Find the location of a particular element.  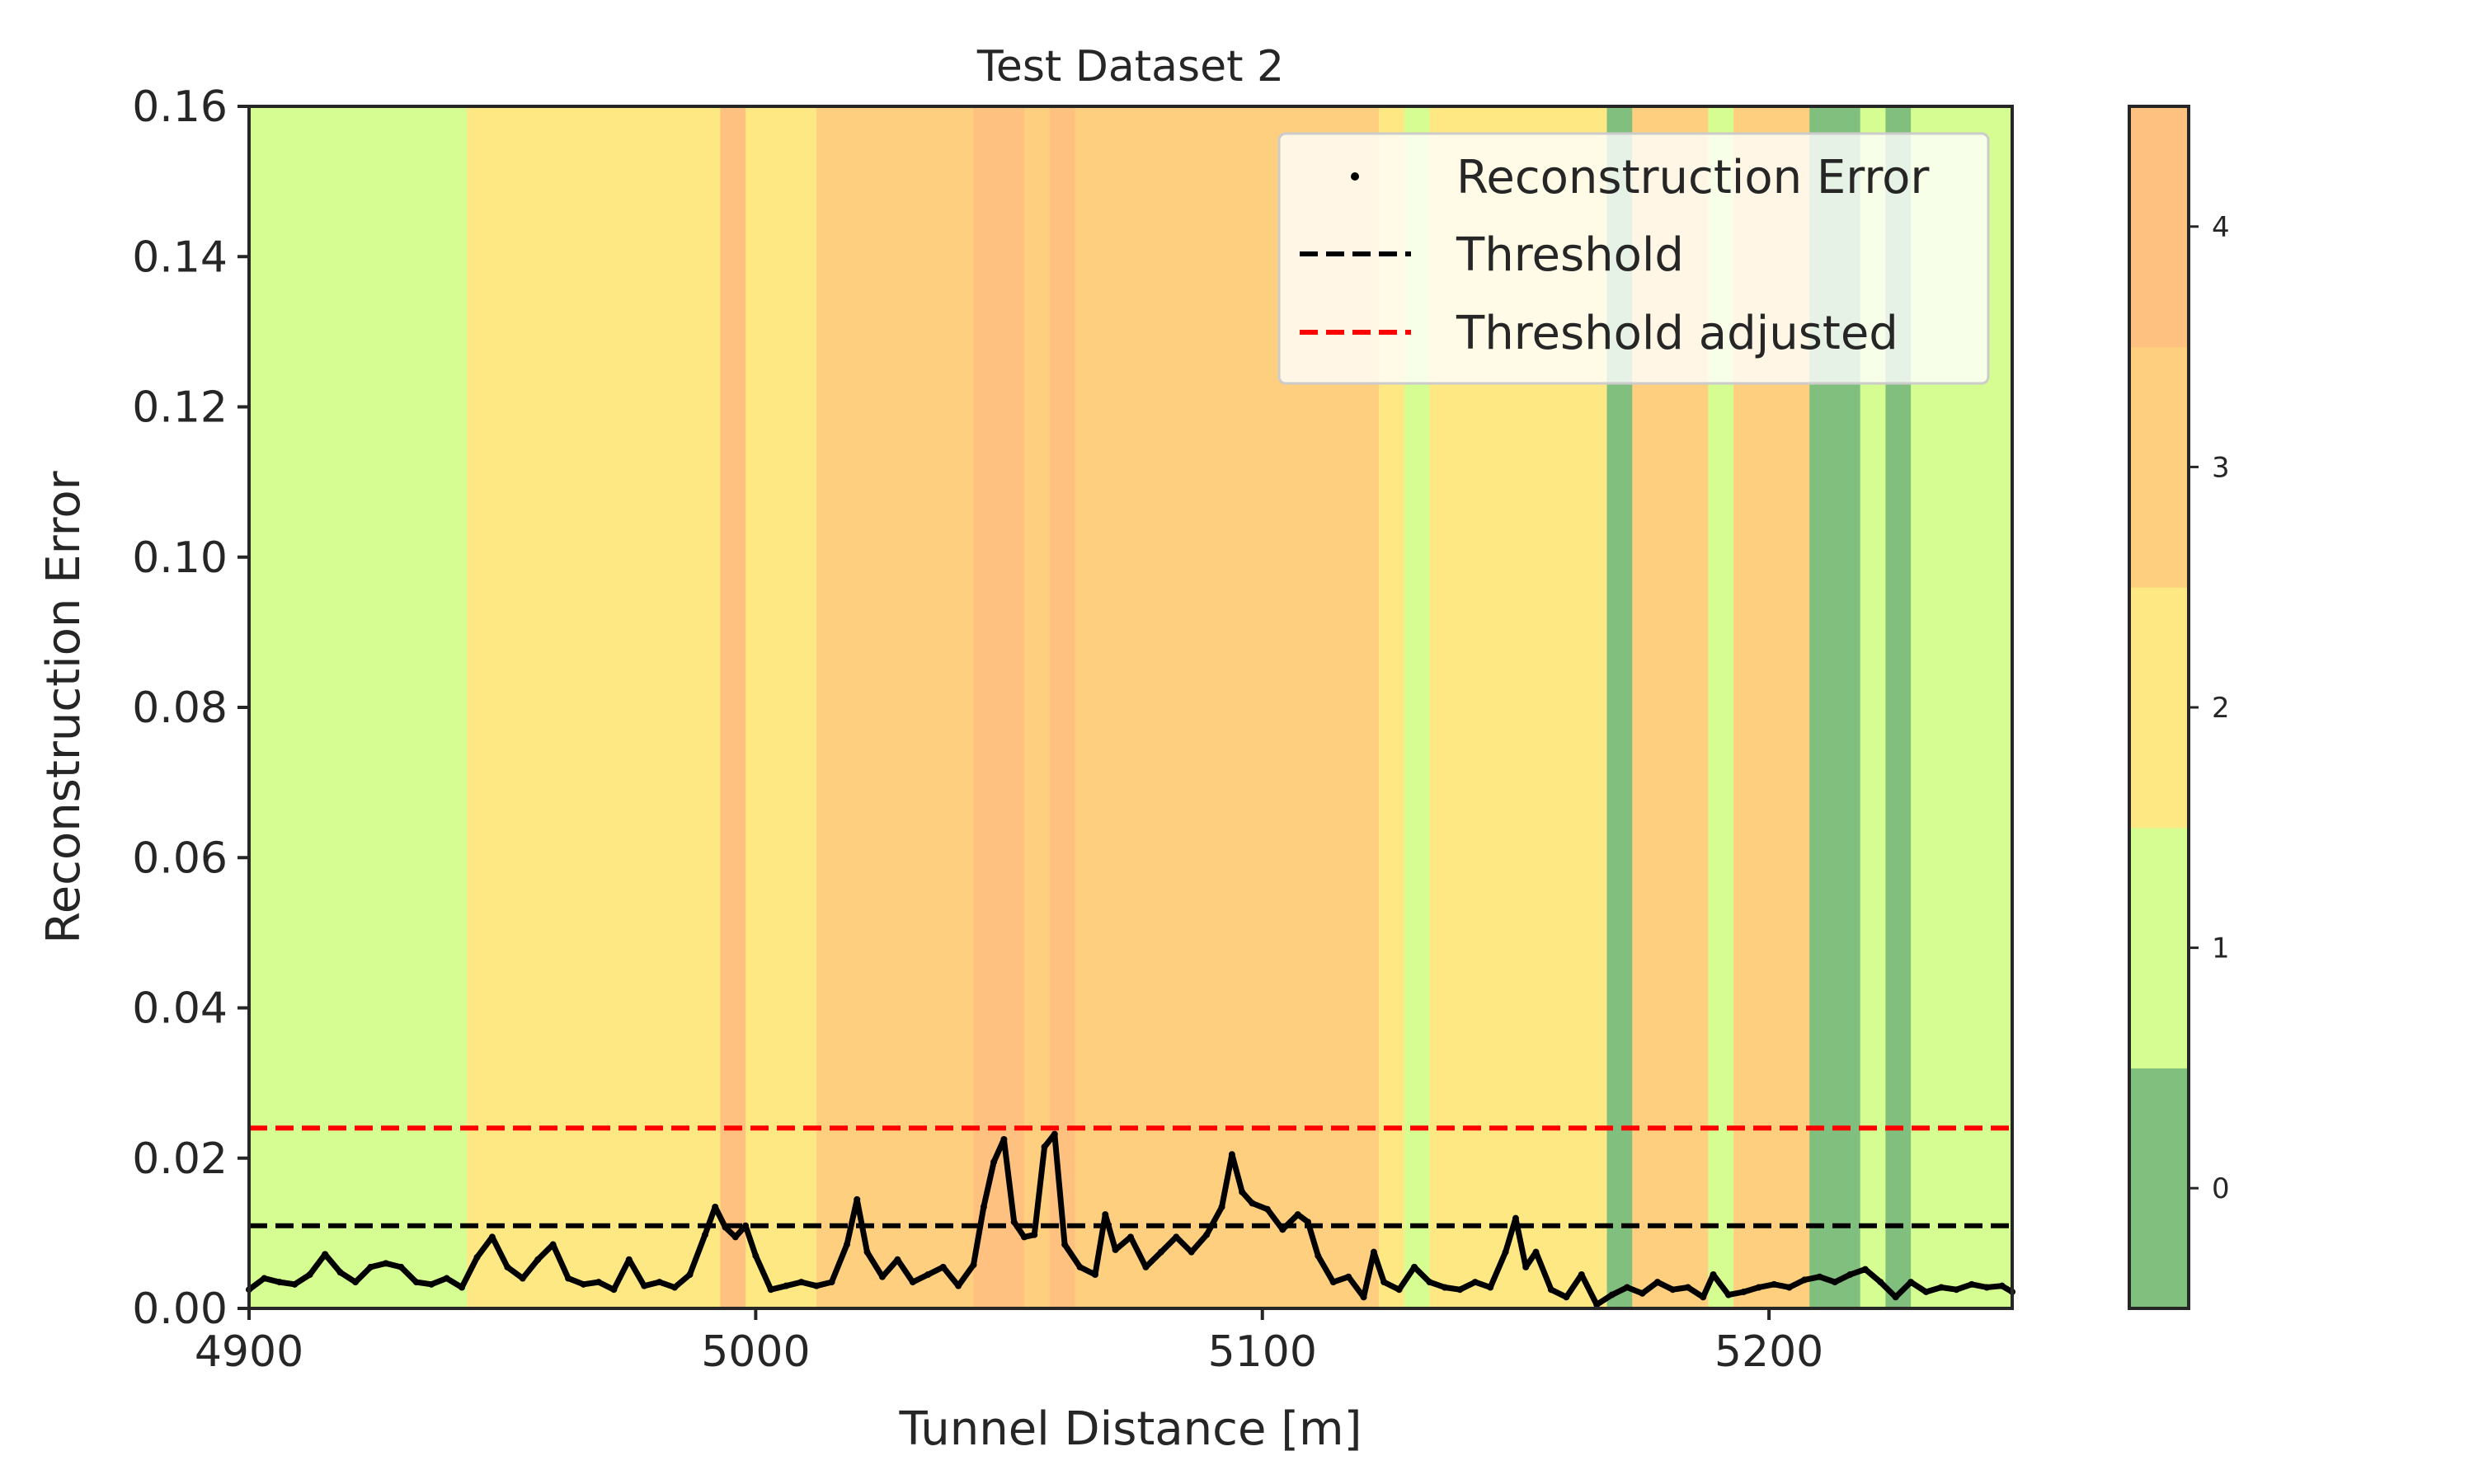

chart-title: Test Dataset 2 is located at coordinates (1130, 67).